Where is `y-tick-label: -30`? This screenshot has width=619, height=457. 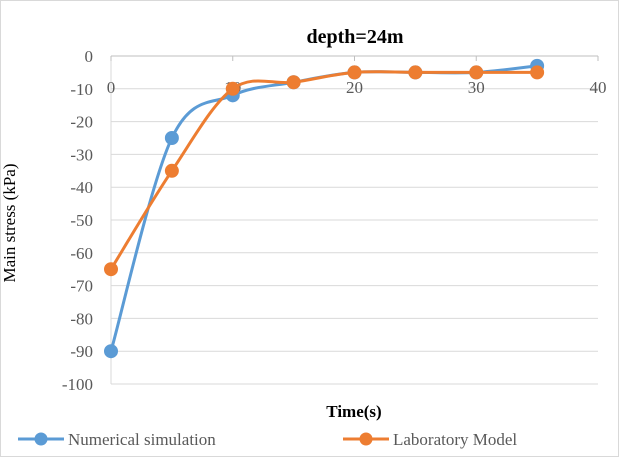 y-tick-label: -30 is located at coordinates (81, 154).